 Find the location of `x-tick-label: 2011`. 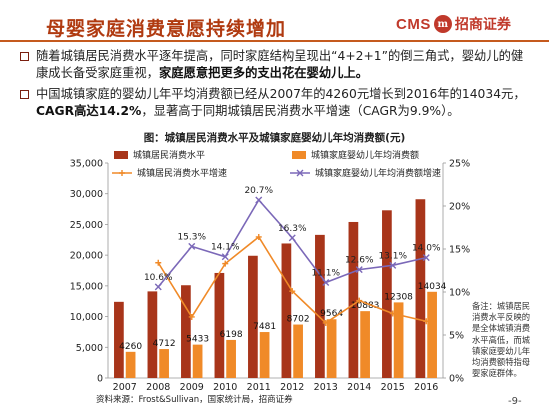

x-tick-label: 2011 is located at coordinates (259, 387).